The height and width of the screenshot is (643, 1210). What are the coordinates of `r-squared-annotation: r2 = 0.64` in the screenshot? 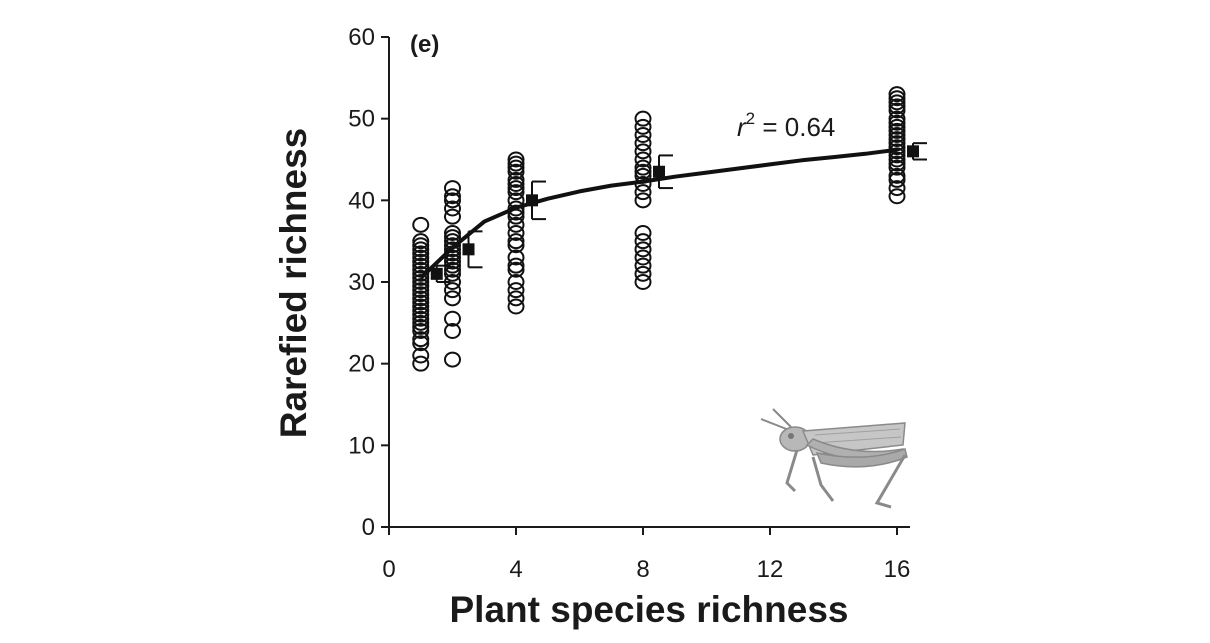 It's located at (786, 125).